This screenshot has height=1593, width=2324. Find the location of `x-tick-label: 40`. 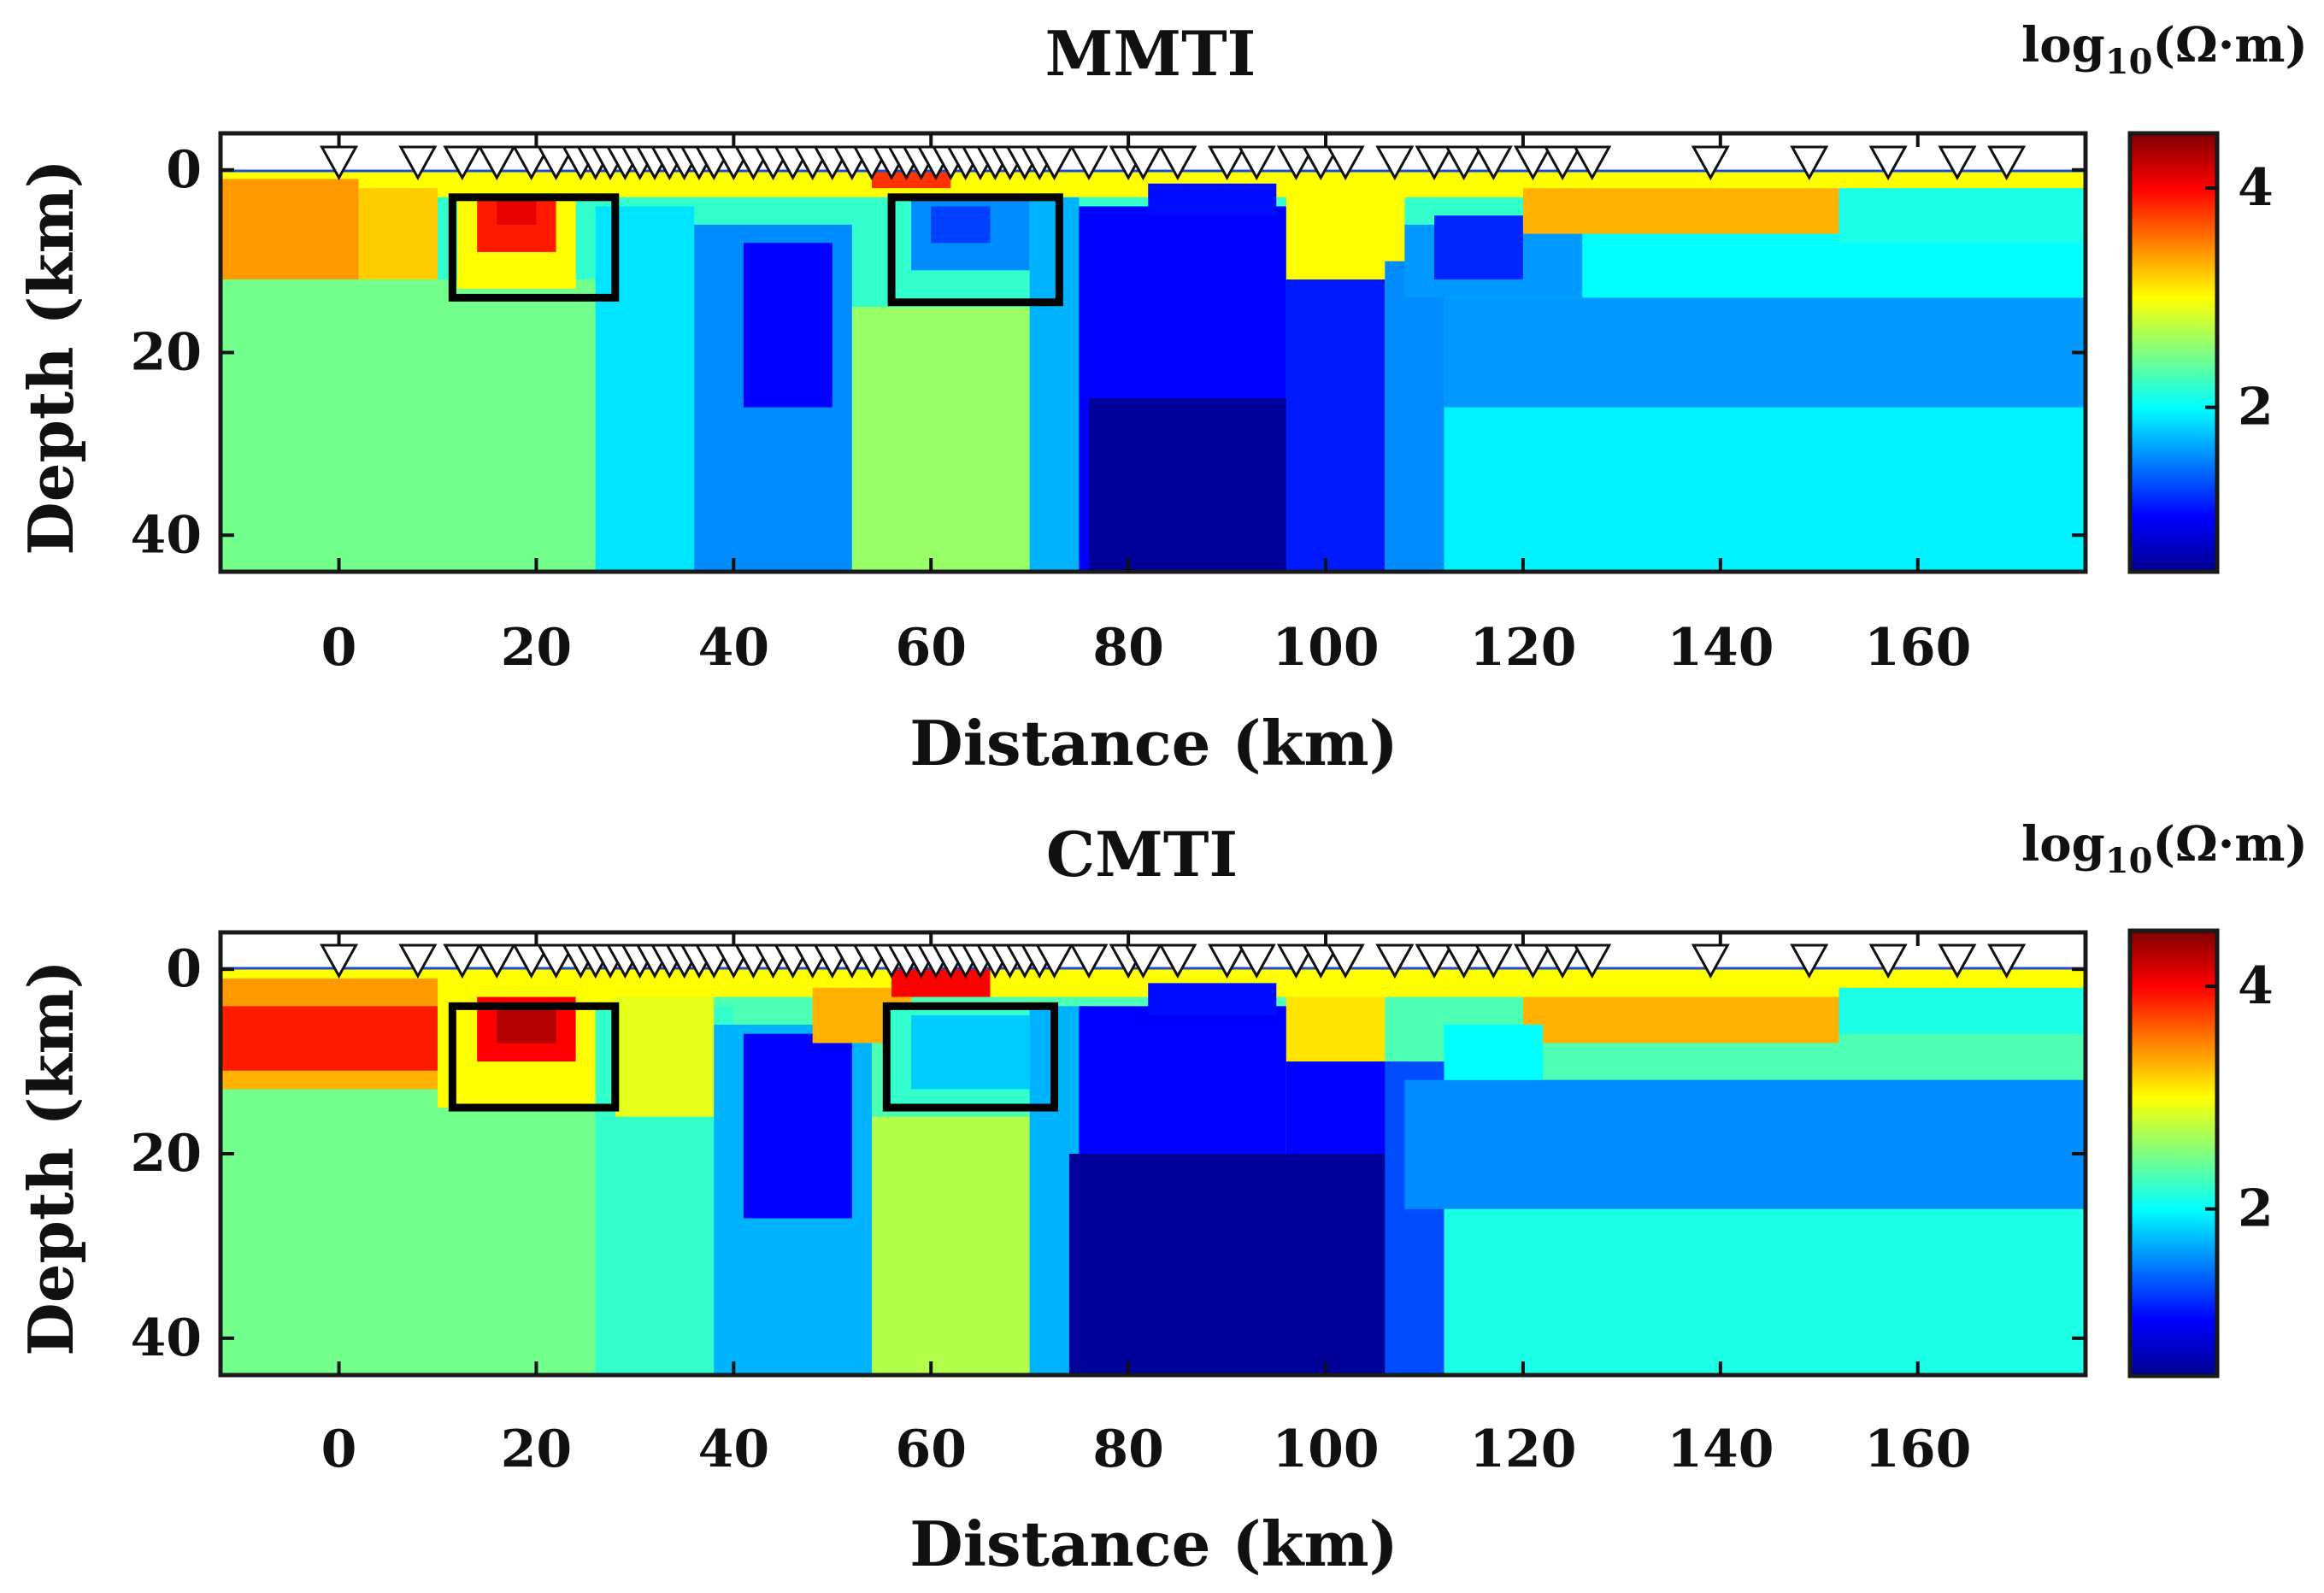

x-tick-label: 40 is located at coordinates (734, 648).